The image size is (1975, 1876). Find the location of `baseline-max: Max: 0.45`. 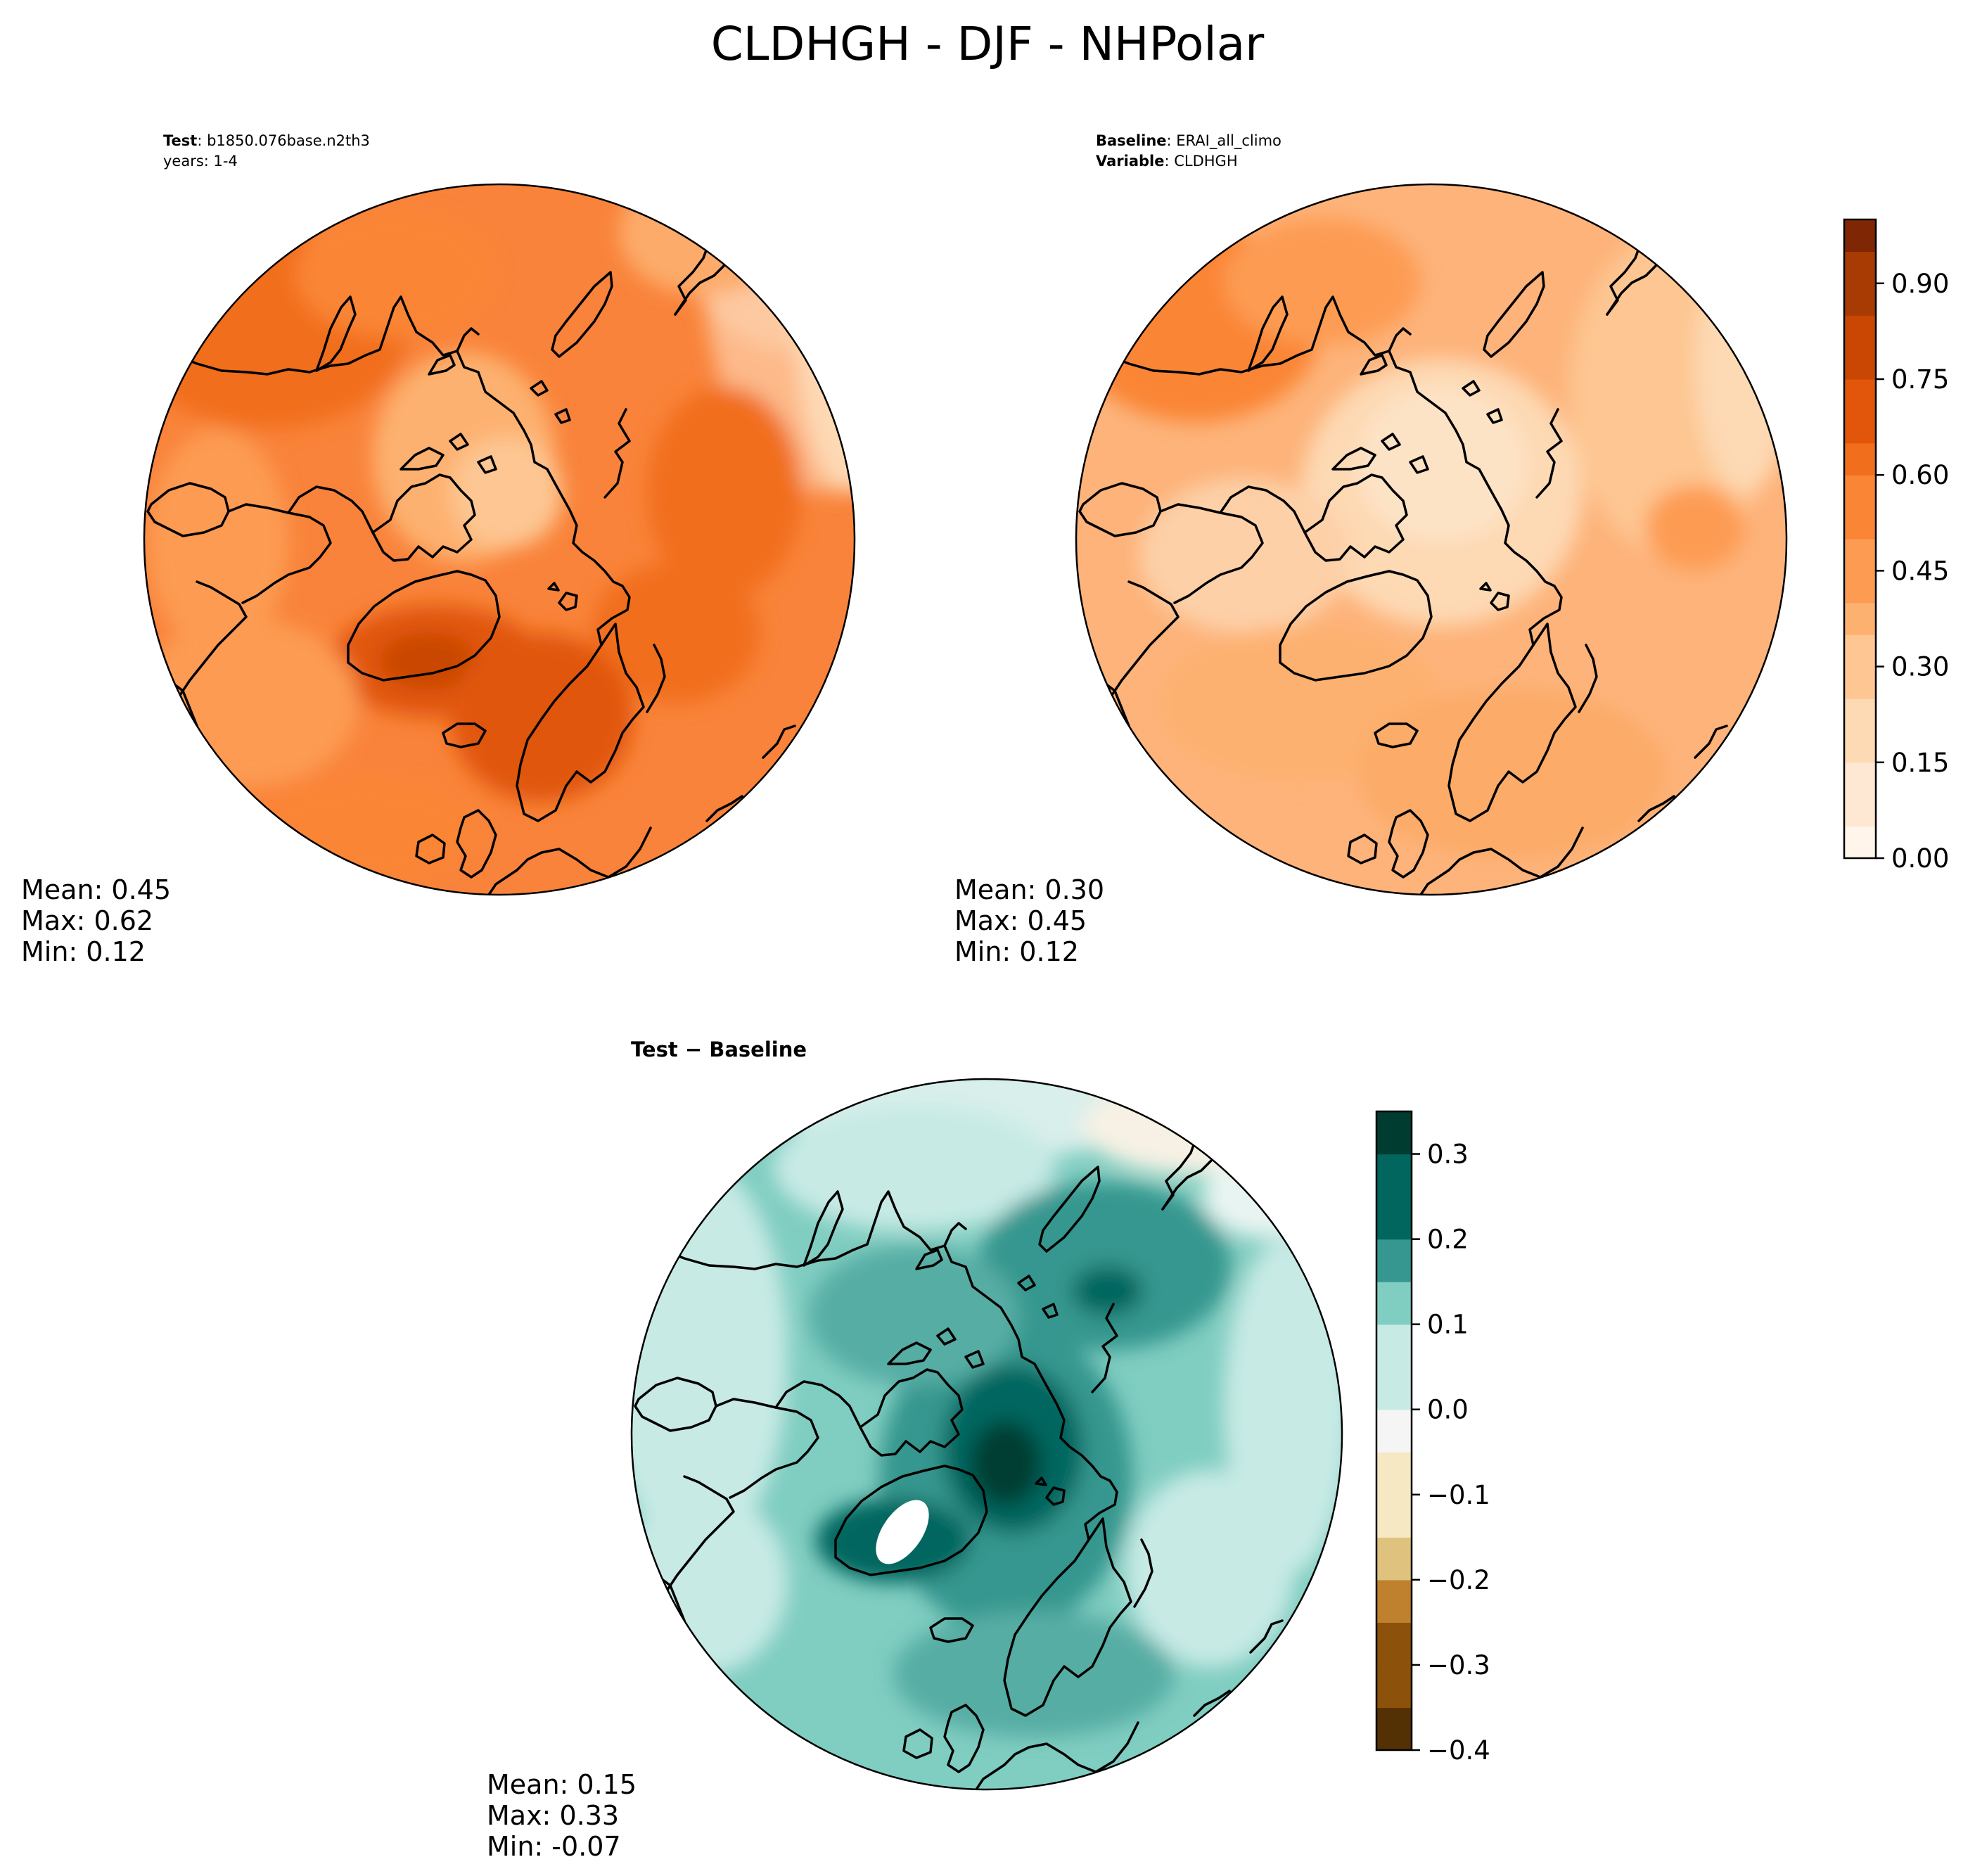

baseline-max: Max: 0.45 is located at coordinates (1020, 921).